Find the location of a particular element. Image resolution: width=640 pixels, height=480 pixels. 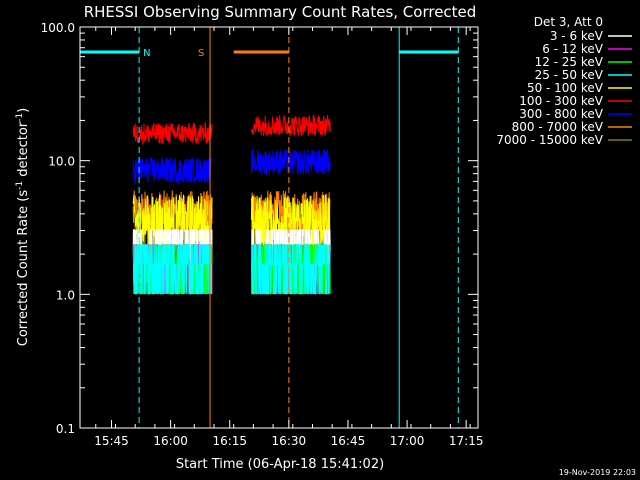

x-tick-label-2: 16:15 is located at coordinates (229, 441).